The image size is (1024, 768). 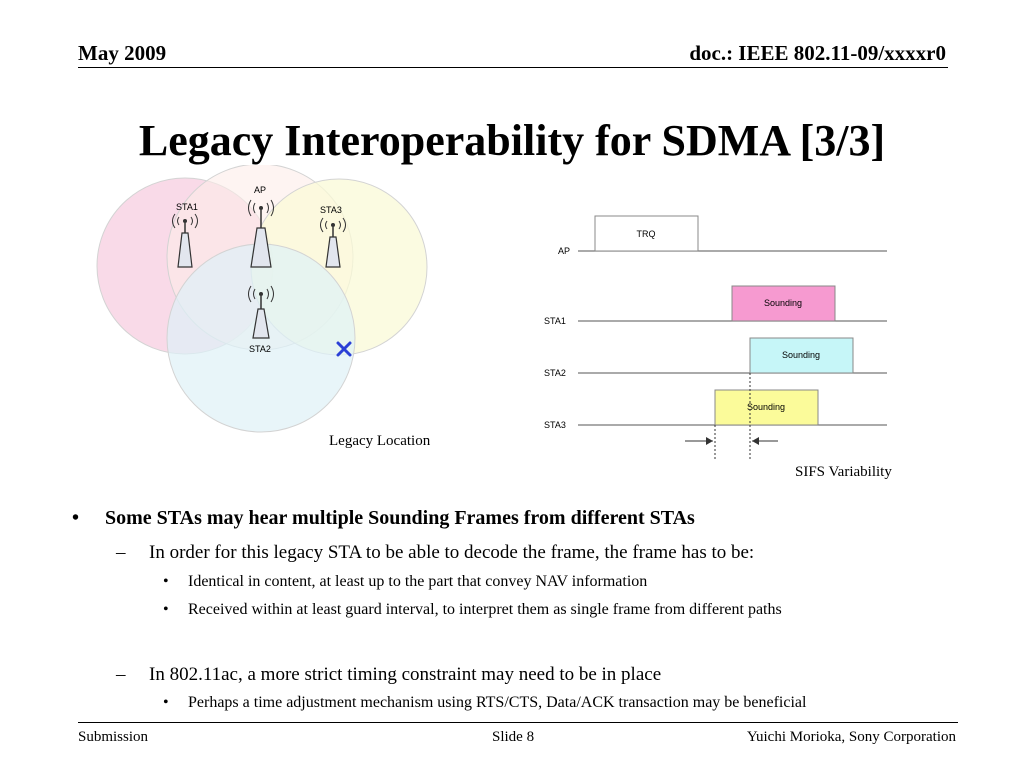 I want to click on sta2-sounding-label: Sounding, so click(x=801, y=355).